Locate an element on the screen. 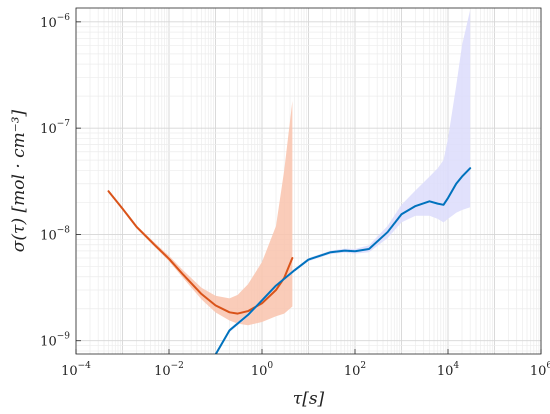 This screenshot has height=414, width=550. x-tick-label: 10² is located at coordinates (355, 370).